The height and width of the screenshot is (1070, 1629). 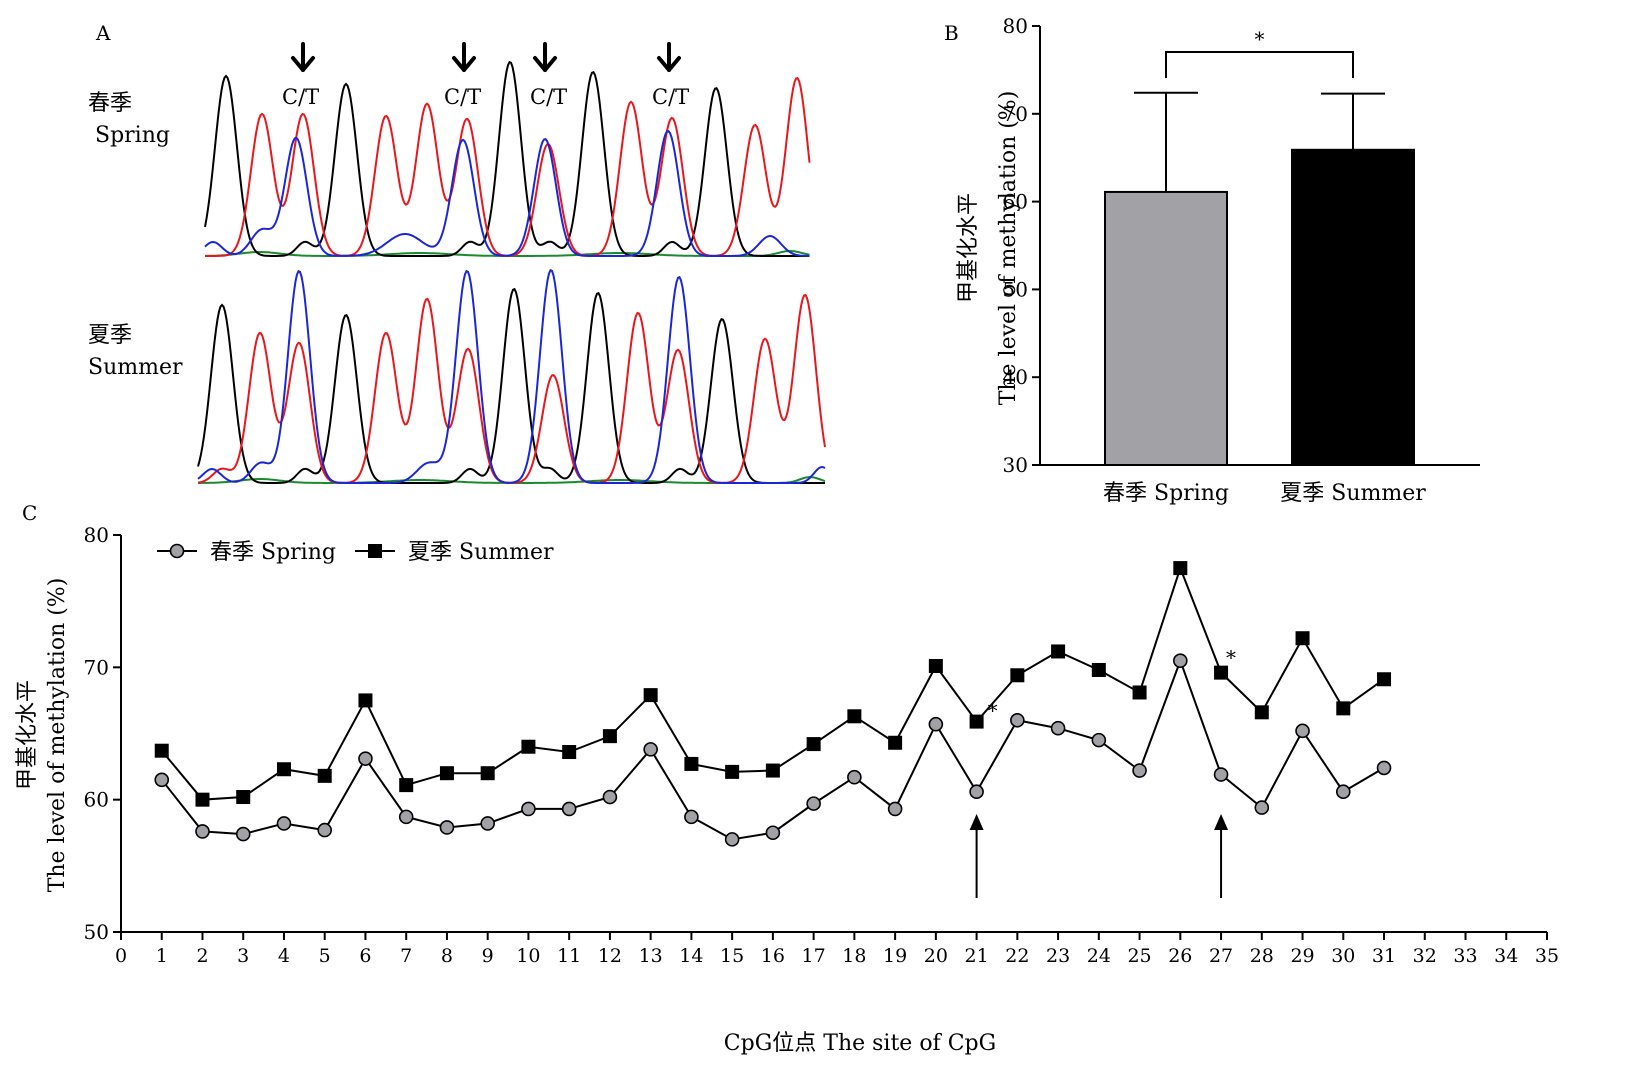 I want to click on line-x-tick-label: 30, so click(x=1343, y=956).